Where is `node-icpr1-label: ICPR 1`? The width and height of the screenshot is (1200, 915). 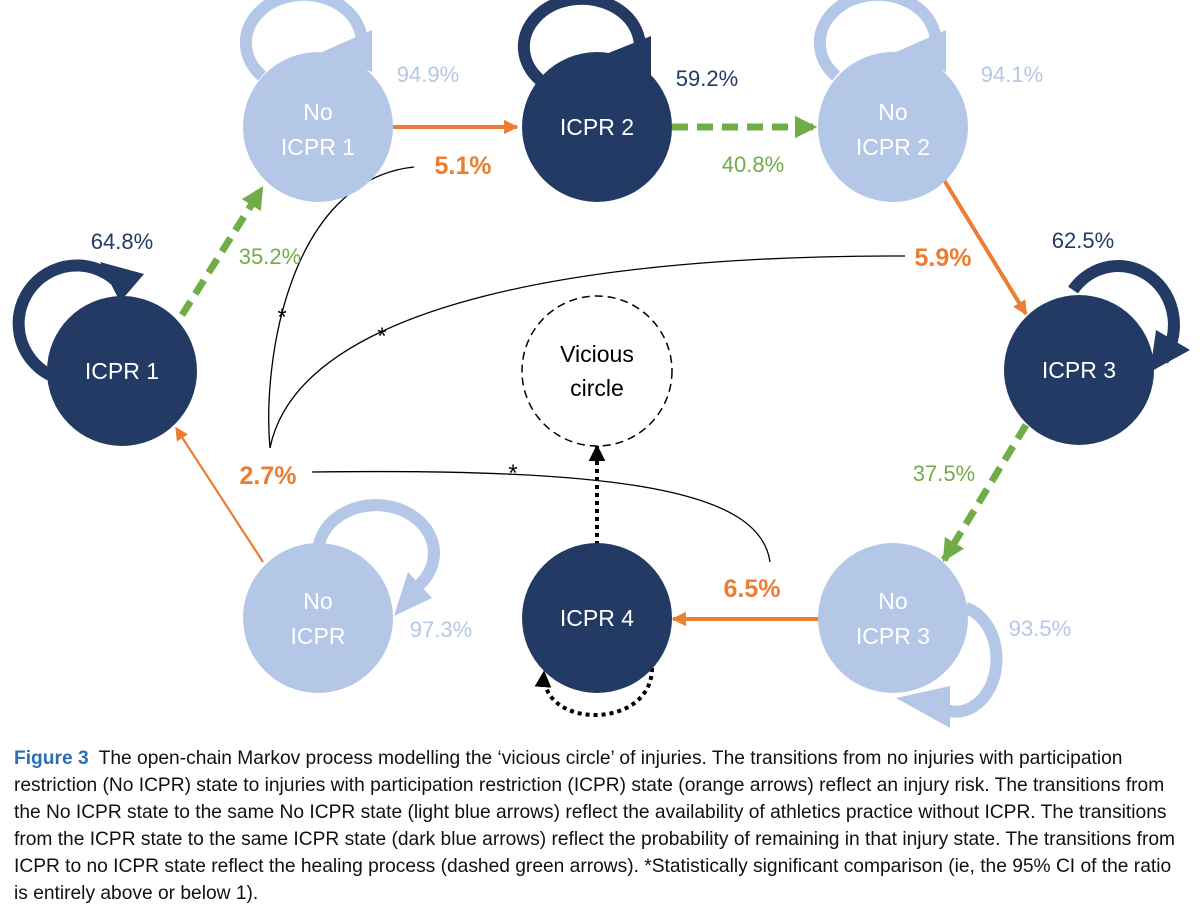
node-icpr1-label: ICPR 1 is located at coordinates (122, 371).